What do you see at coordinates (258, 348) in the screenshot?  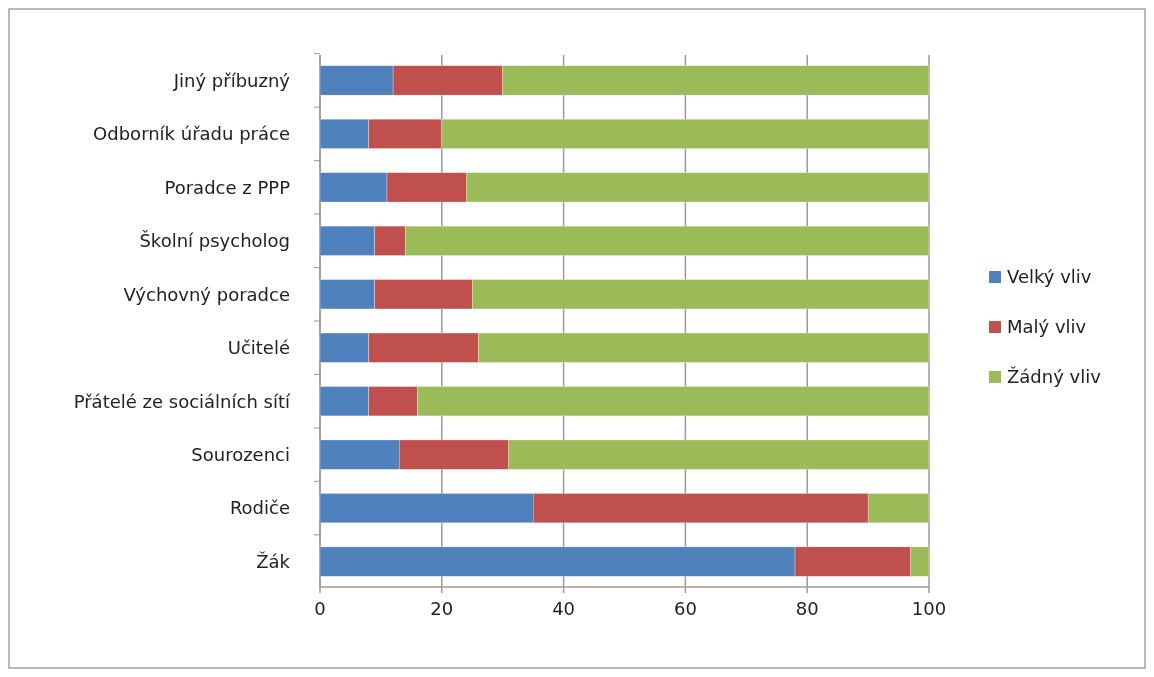 I see `y-tick-label: Učitelé` at bounding box center [258, 348].